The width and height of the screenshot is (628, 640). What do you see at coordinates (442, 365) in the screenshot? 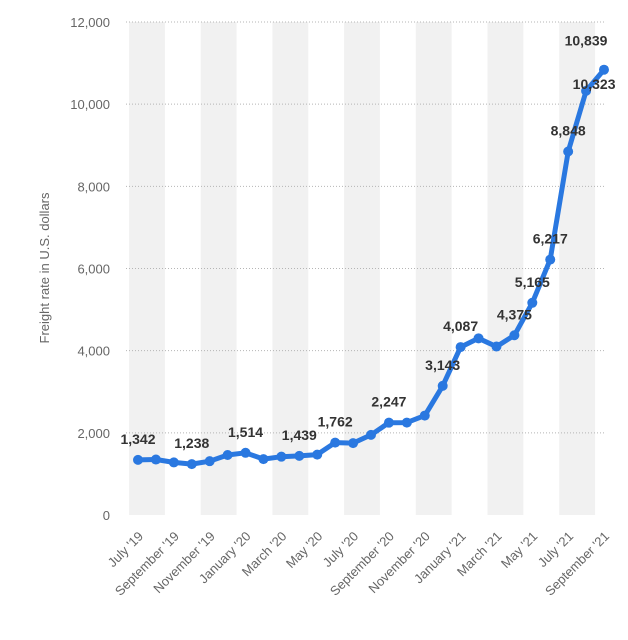
I see `data-label: 3,143` at bounding box center [442, 365].